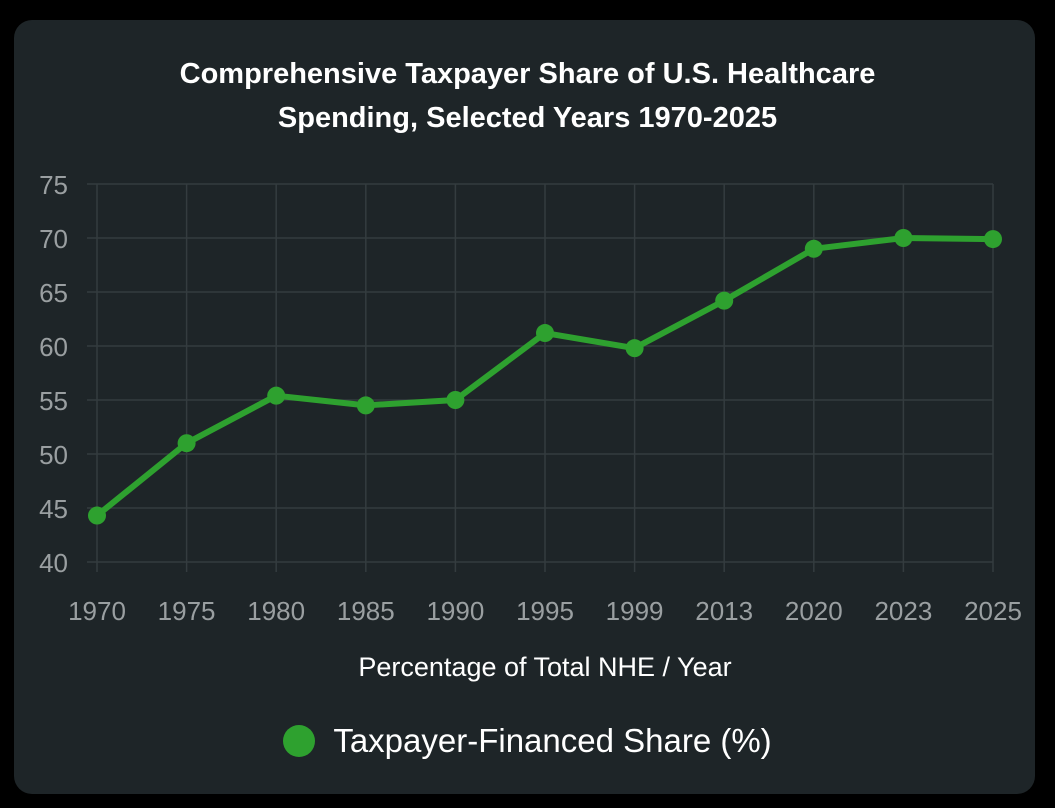 Image resolution: width=1055 pixels, height=808 pixels. What do you see at coordinates (53, 563) in the screenshot?
I see `y-tick-label: 40` at bounding box center [53, 563].